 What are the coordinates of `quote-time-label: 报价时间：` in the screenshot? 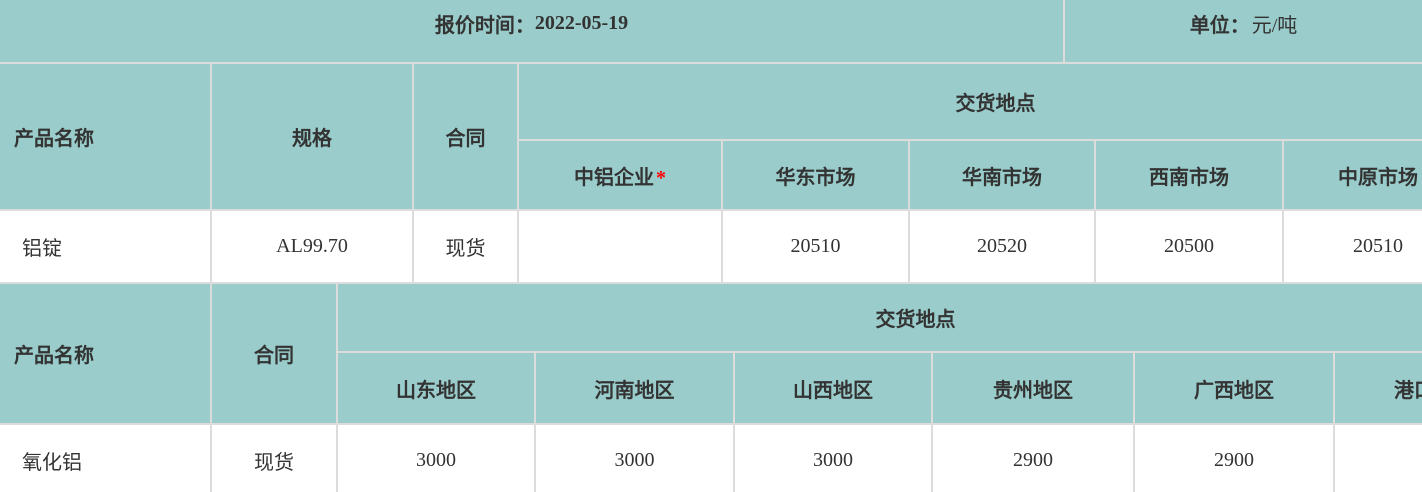 It's located at (484, 25).